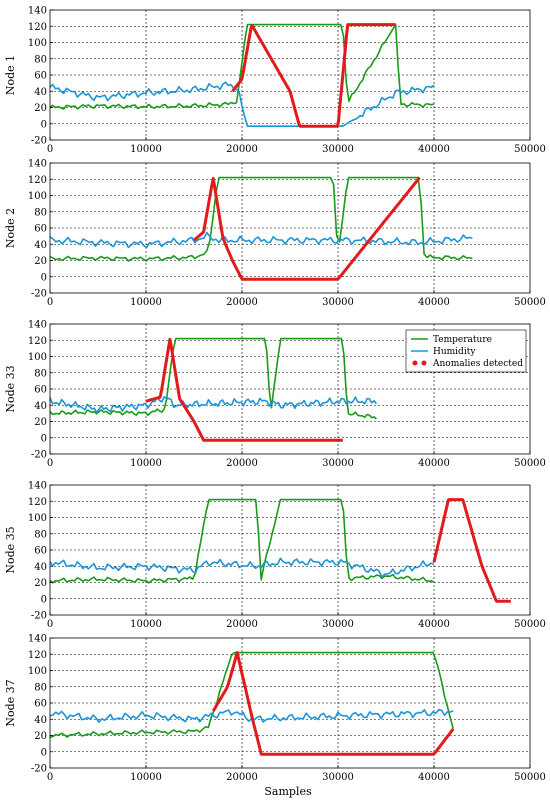  What do you see at coordinates (10, 702) in the screenshot?
I see `y-axis-label: Node 37` at bounding box center [10, 702].